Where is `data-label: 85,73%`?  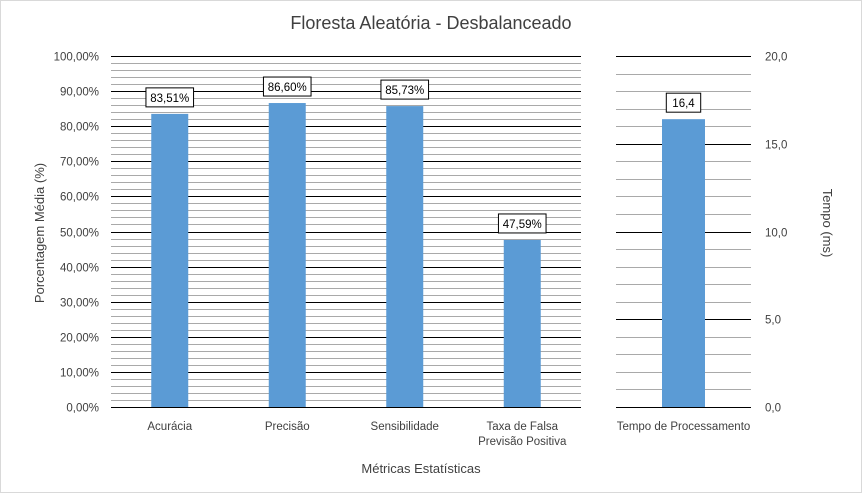 data-label: 85,73% is located at coordinates (404, 91).